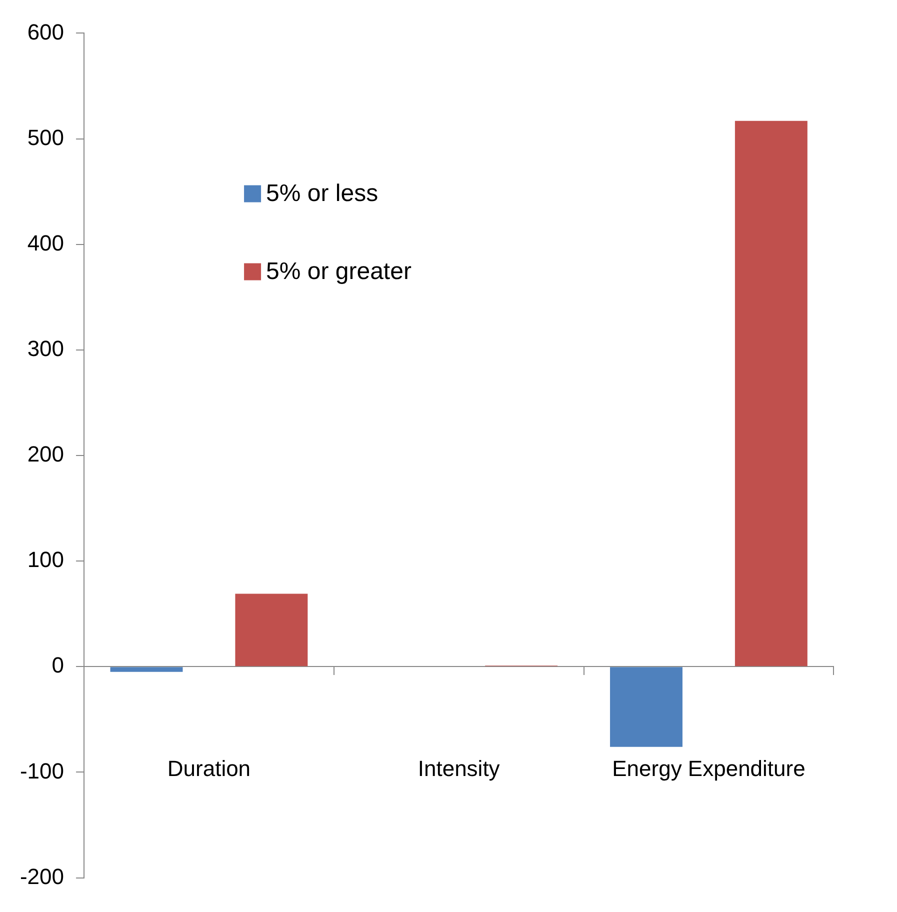 The width and height of the screenshot is (897, 912). What do you see at coordinates (209, 768) in the screenshot?
I see `x-tick-label: Duration` at bounding box center [209, 768].